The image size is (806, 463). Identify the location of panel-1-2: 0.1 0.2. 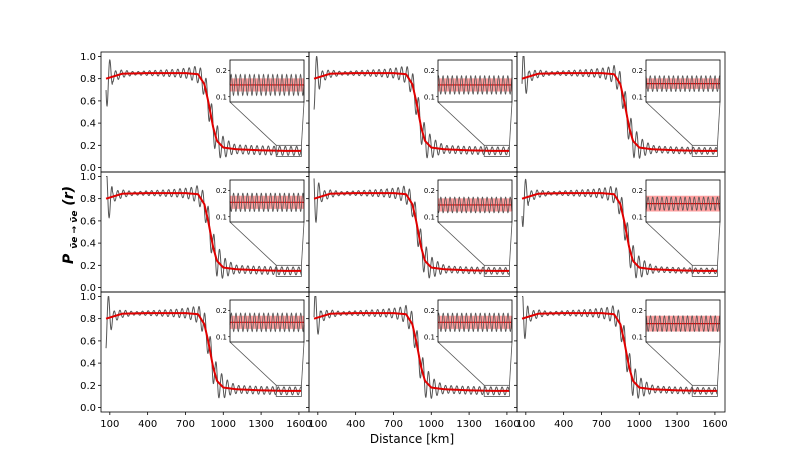
(620, 232).